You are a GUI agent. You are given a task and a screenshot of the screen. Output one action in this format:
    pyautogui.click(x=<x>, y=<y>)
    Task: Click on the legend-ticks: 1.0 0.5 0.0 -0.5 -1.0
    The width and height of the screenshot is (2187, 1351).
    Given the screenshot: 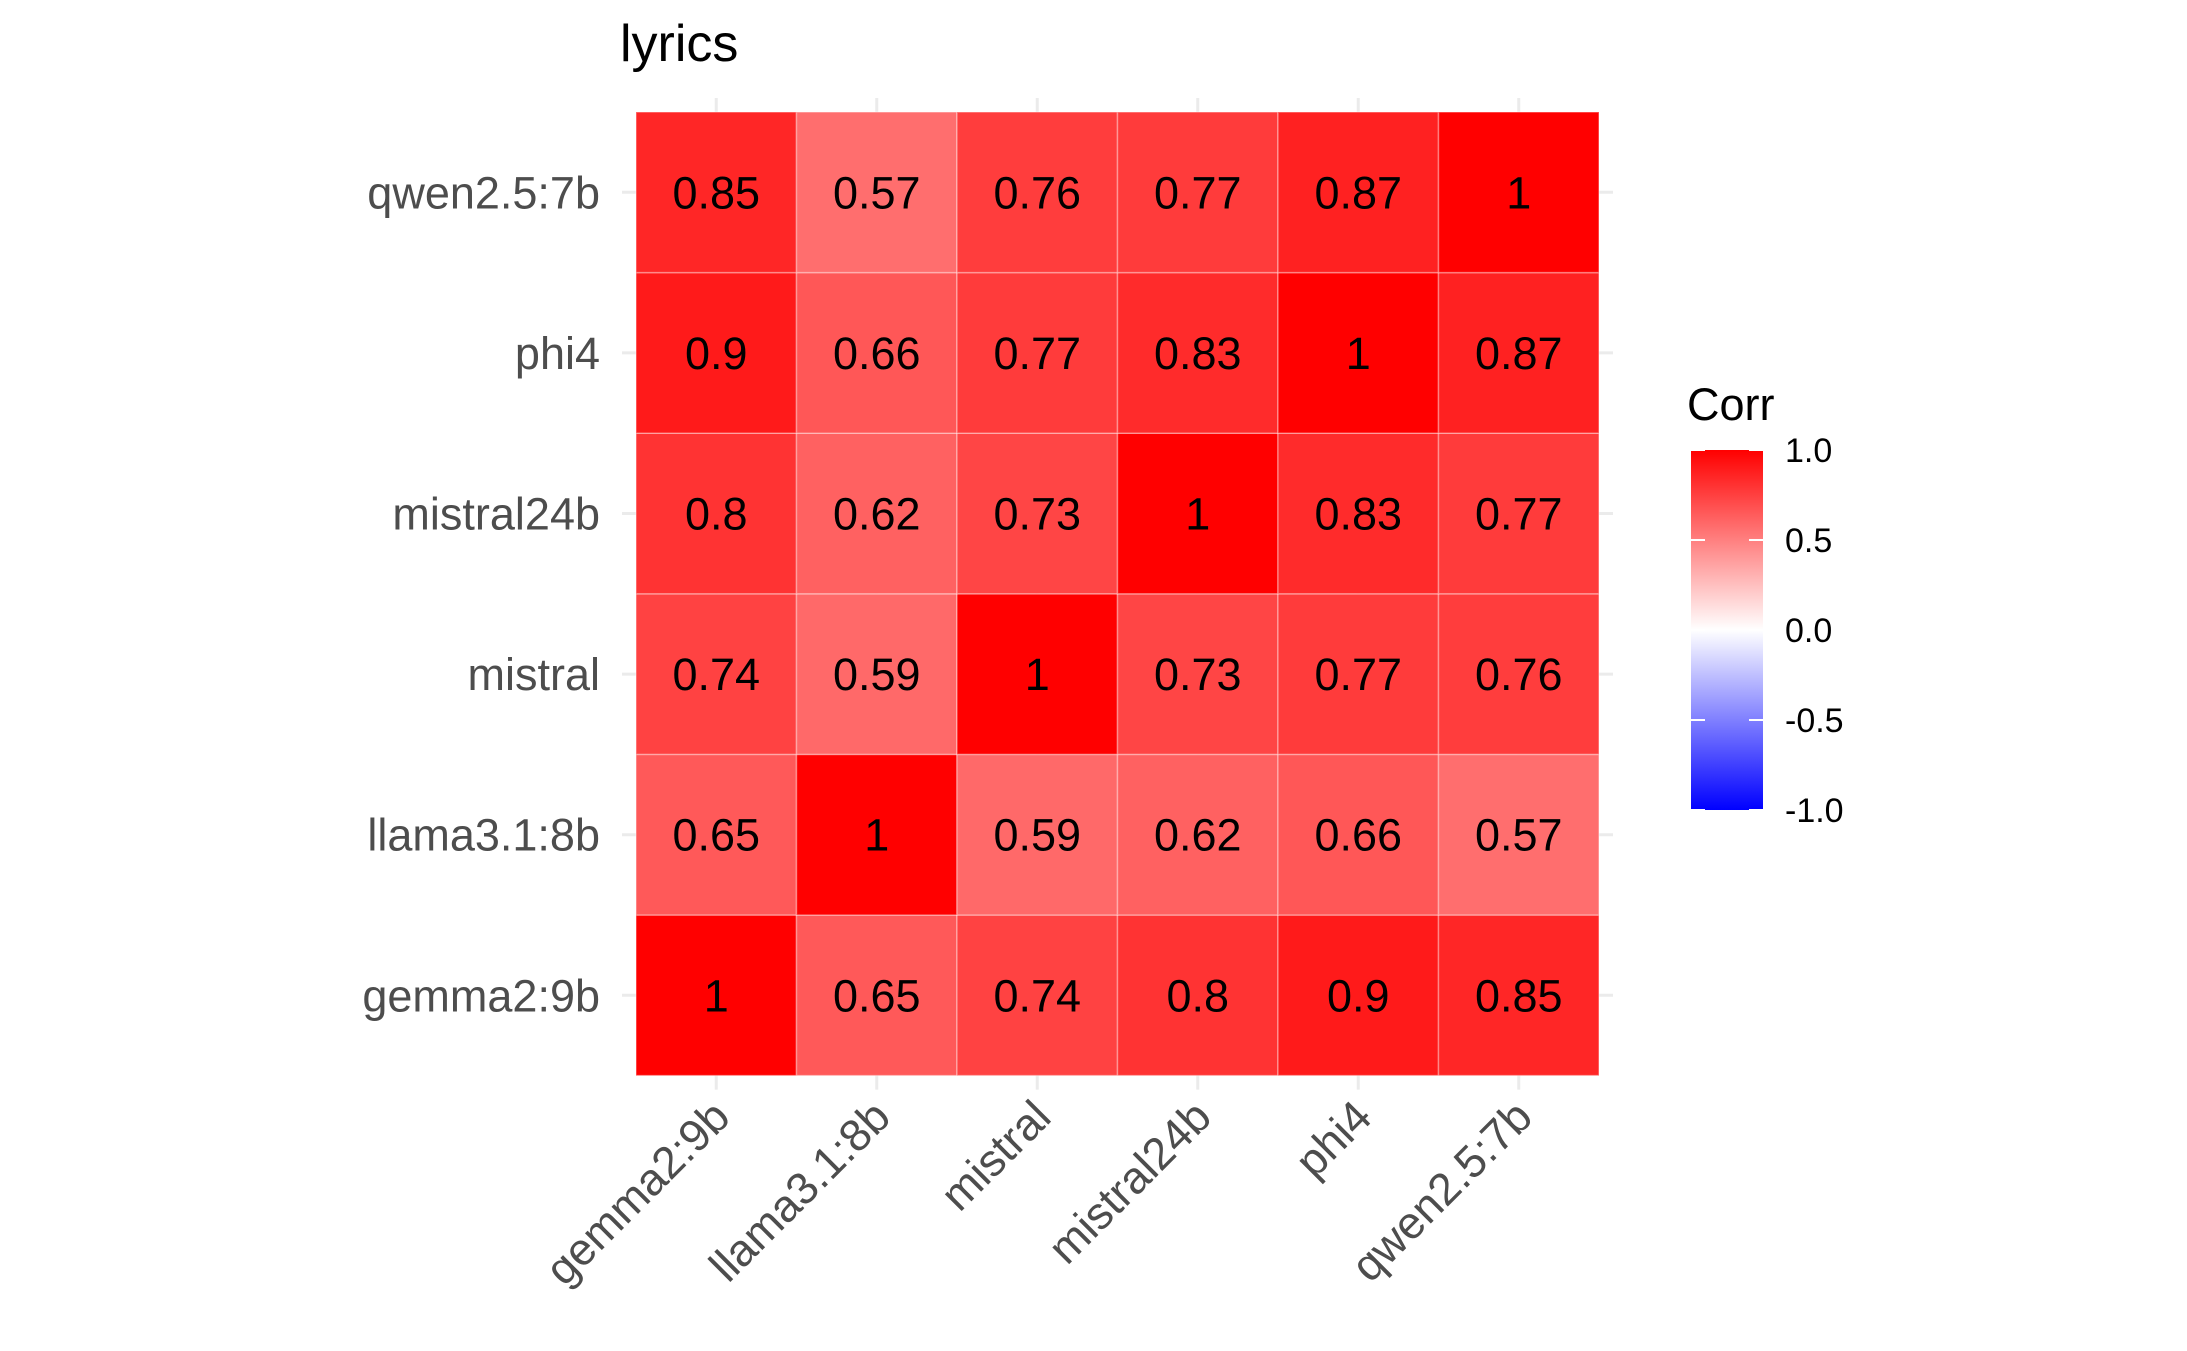 What is the action you would take?
    pyautogui.click(x=1767, y=631)
    